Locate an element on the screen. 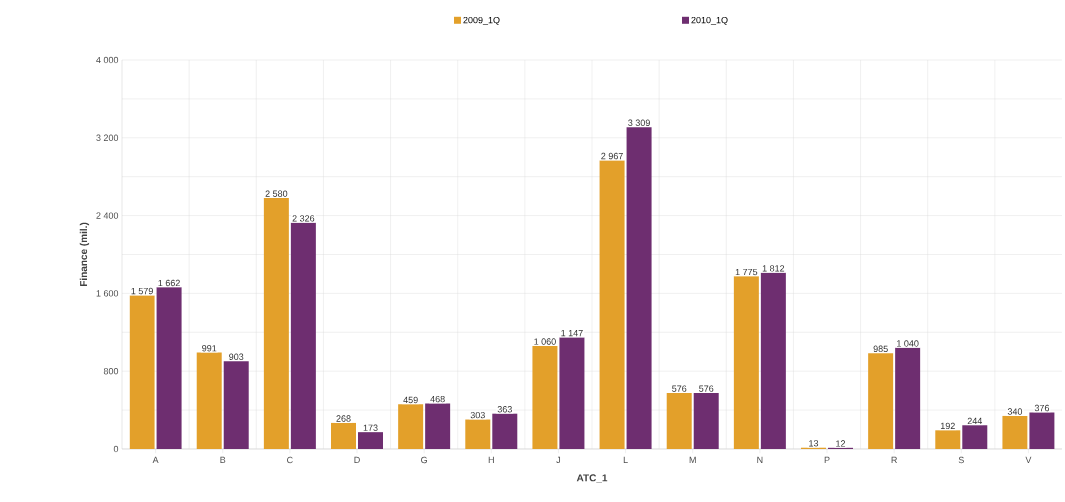  data-label: 1 812 is located at coordinates (773, 268).